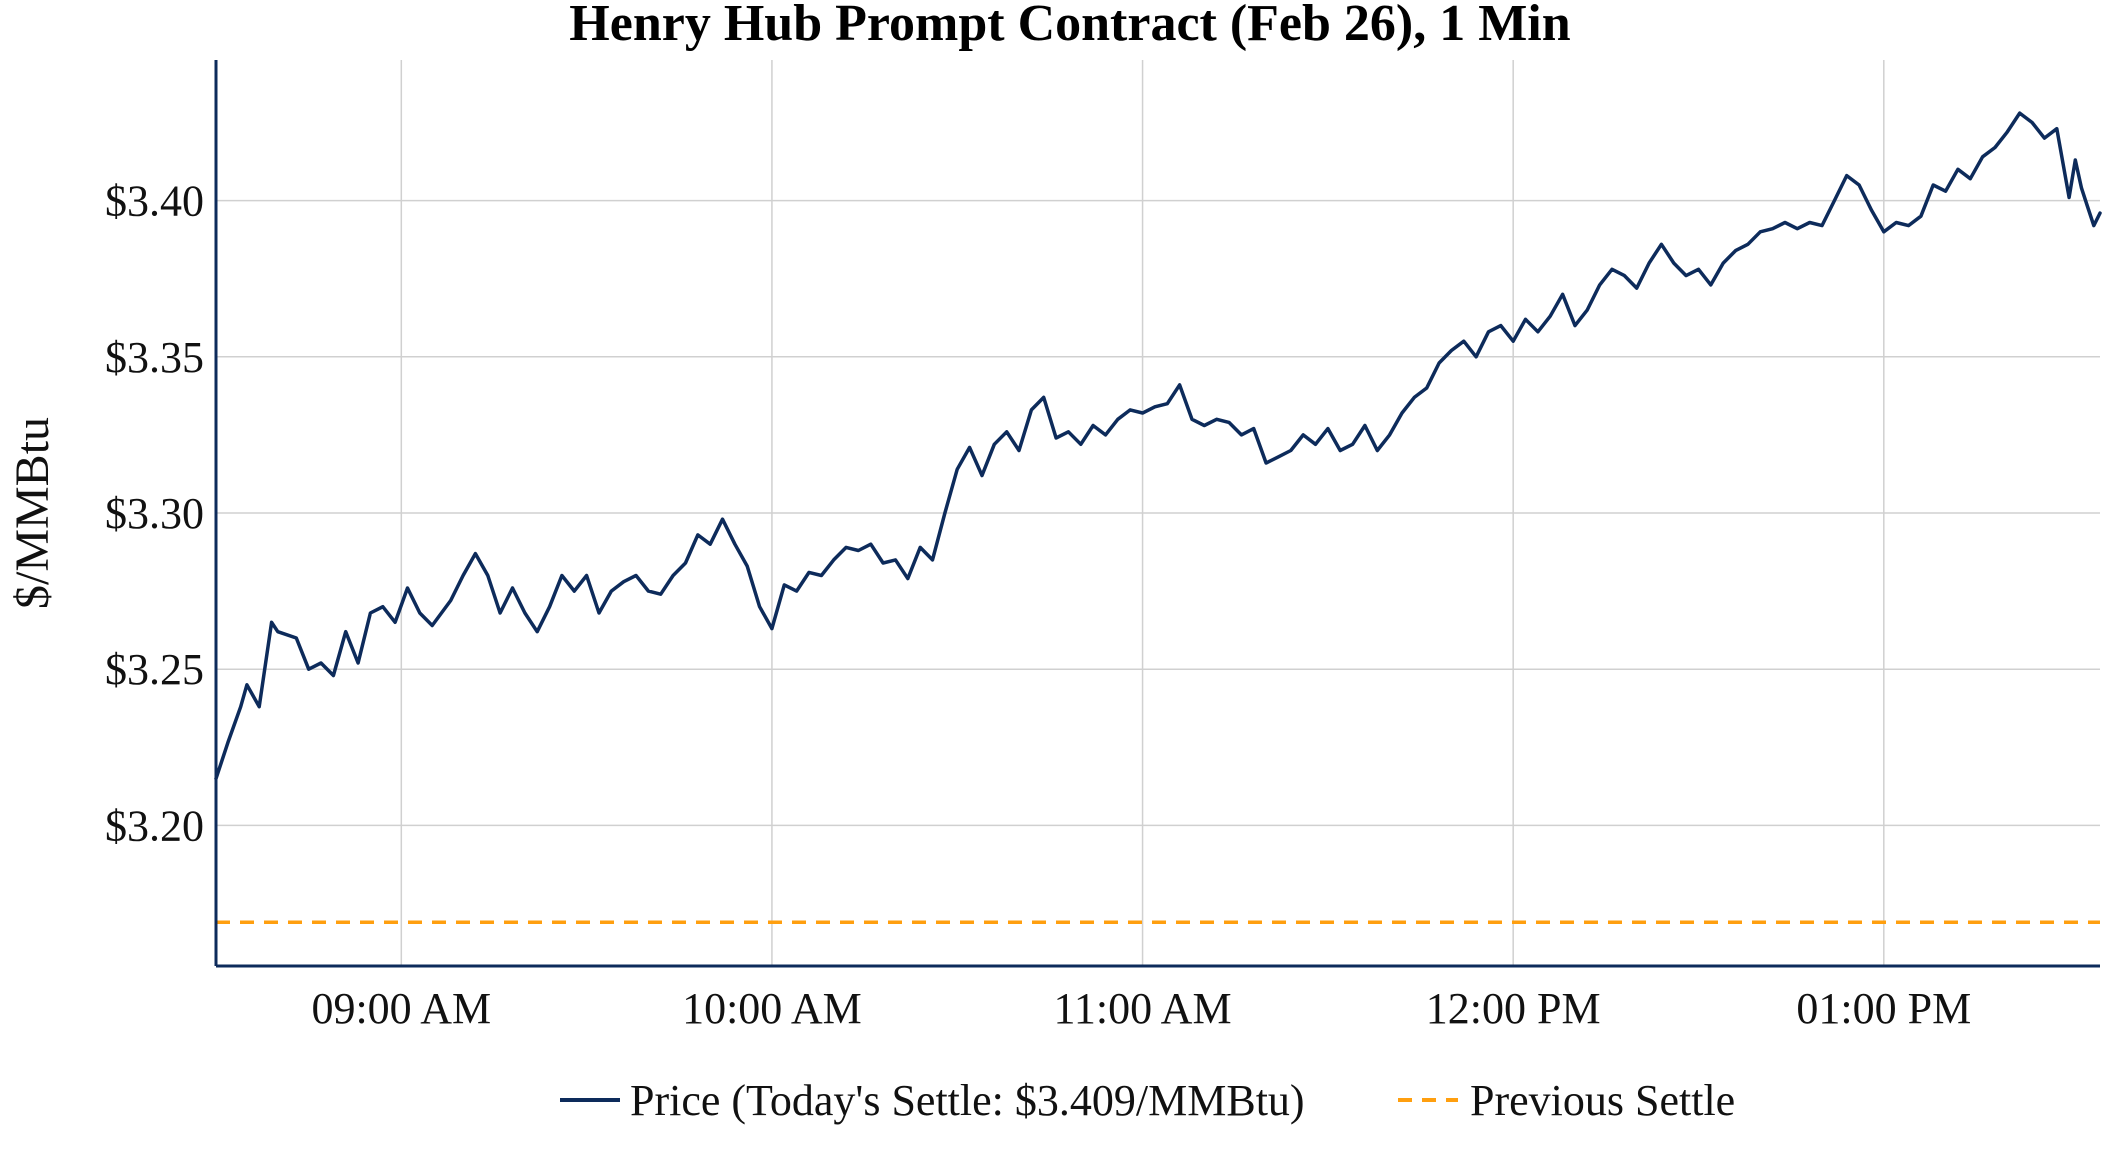 The height and width of the screenshot is (1152, 2112). Describe the element at coordinates (1513, 1008) in the screenshot. I see `x-tick-label: 12:00 PM` at that location.